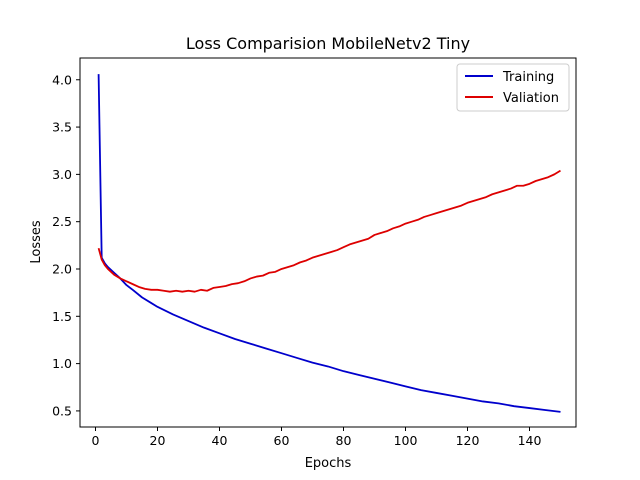 This screenshot has height=480, width=640. I want to click on x-tick-label: 20, so click(158, 440).